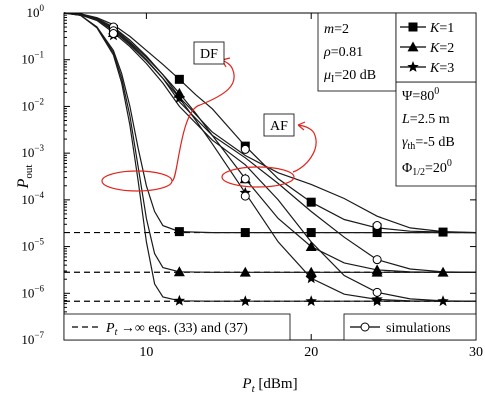  What do you see at coordinates (476, 352) in the screenshot?
I see `x-tick-label: 30` at bounding box center [476, 352].